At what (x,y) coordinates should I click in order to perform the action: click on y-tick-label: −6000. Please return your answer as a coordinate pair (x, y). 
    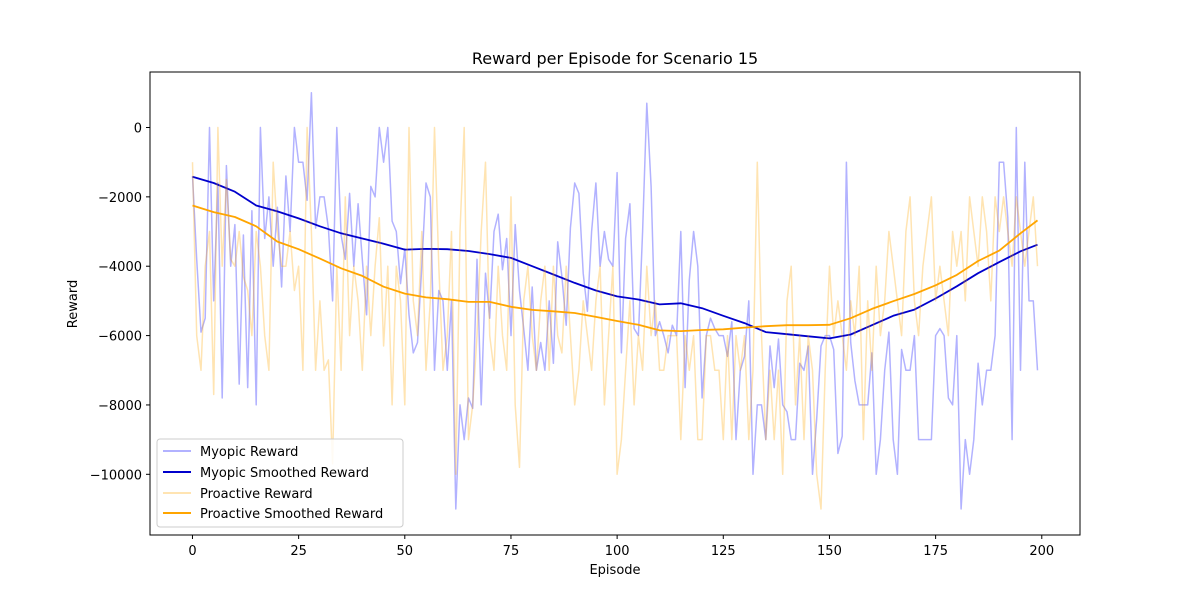
    Looking at the image, I should click on (120, 337).